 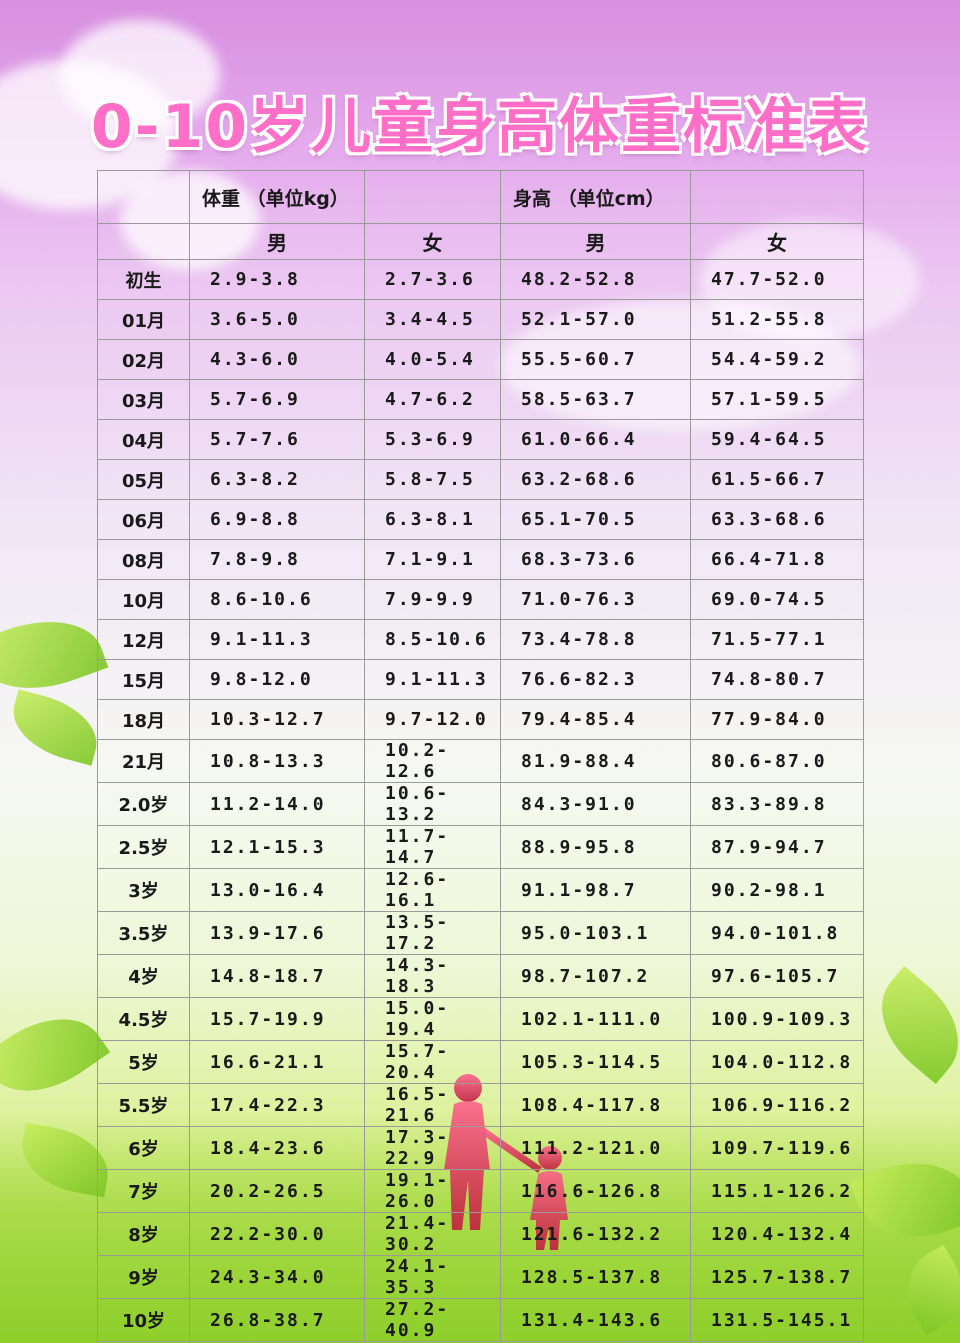 I want to click on weight-female-cell: 7.1-9.1, so click(x=432, y=559).